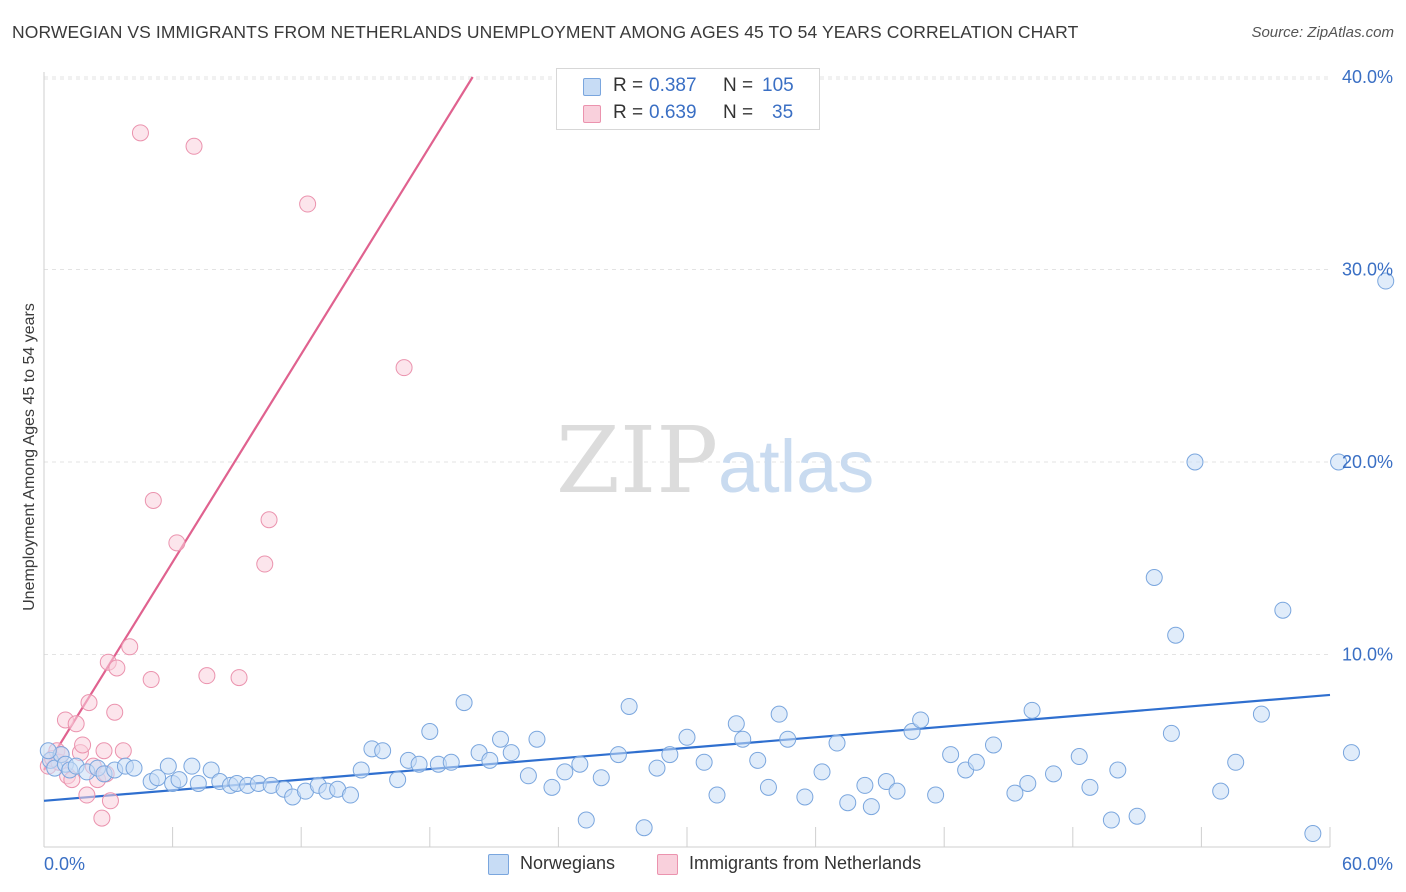 The image size is (1406, 892). Describe the element at coordinates (667, 864) in the screenshot. I see `legend-swatch-immigrants` at that location.